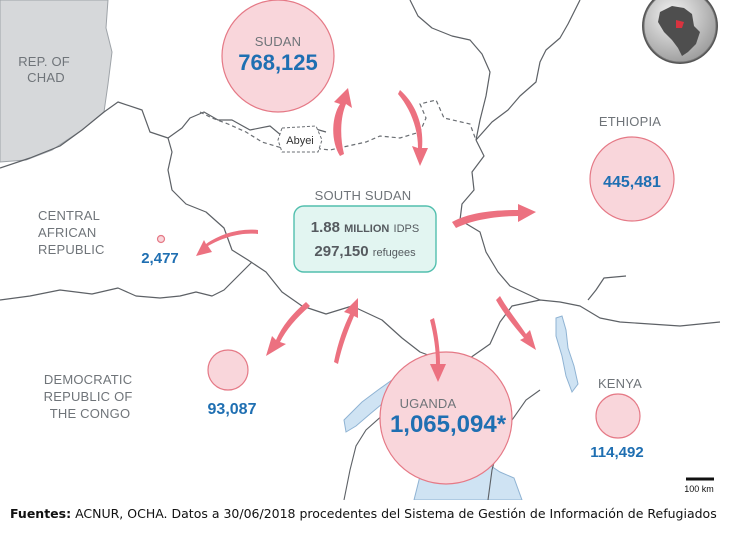 This screenshot has height=534, width=730. I want to click on arrow-to-sudan, so click(342, 122).